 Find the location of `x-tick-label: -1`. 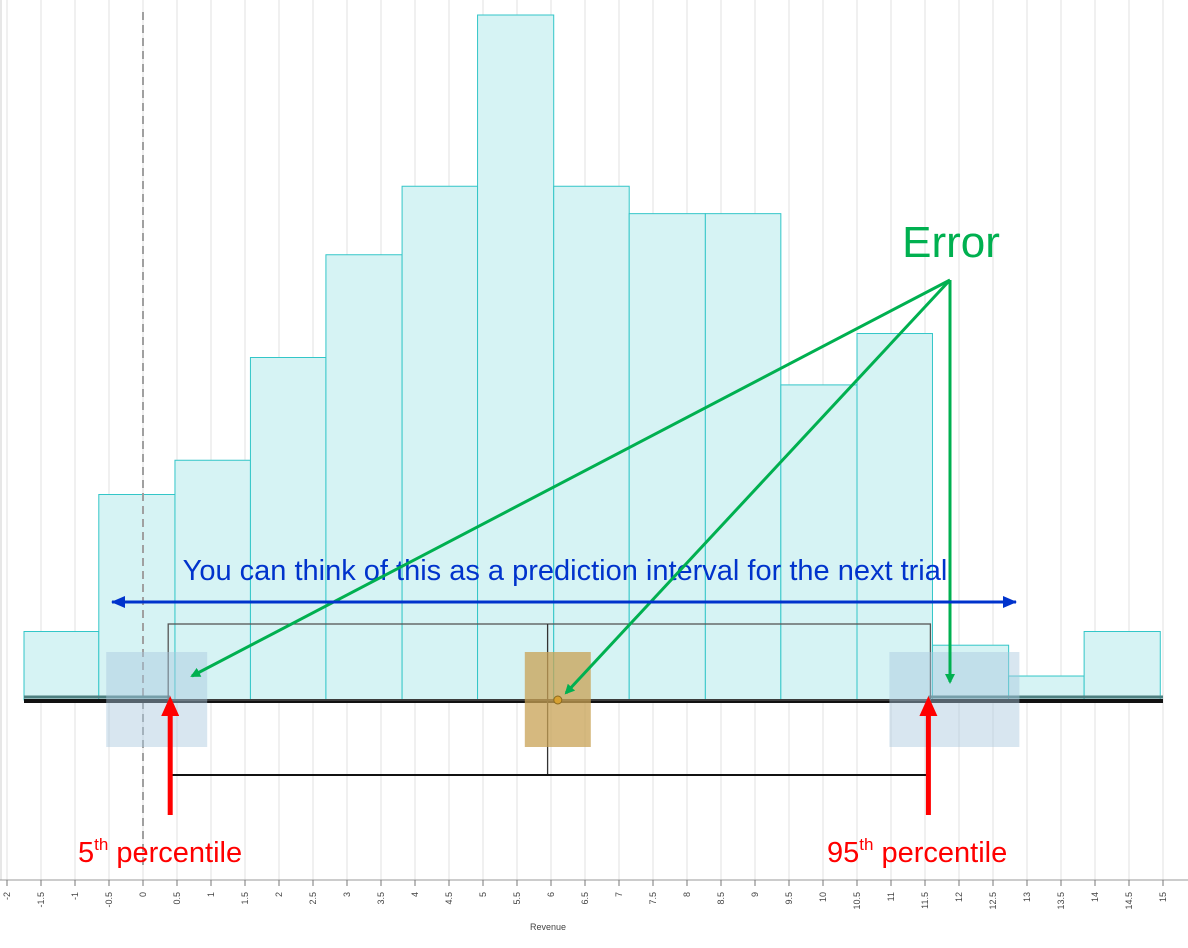

x-tick-label: -1 is located at coordinates (75, 896).